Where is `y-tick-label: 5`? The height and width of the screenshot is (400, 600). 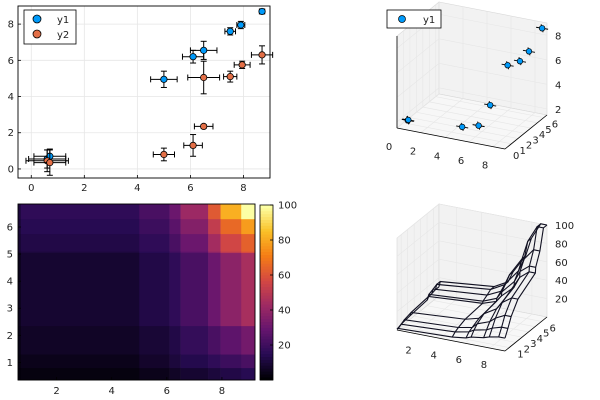
y-tick-label: 5 is located at coordinates (546, 334).